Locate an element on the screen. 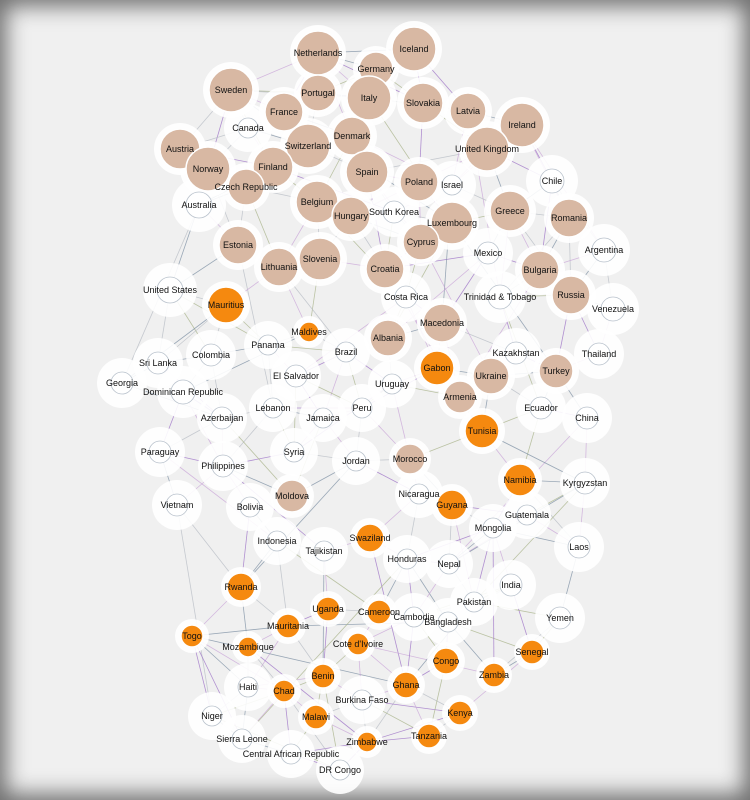 This screenshot has width=750, height=800. node-ukraine is located at coordinates (491, 376).